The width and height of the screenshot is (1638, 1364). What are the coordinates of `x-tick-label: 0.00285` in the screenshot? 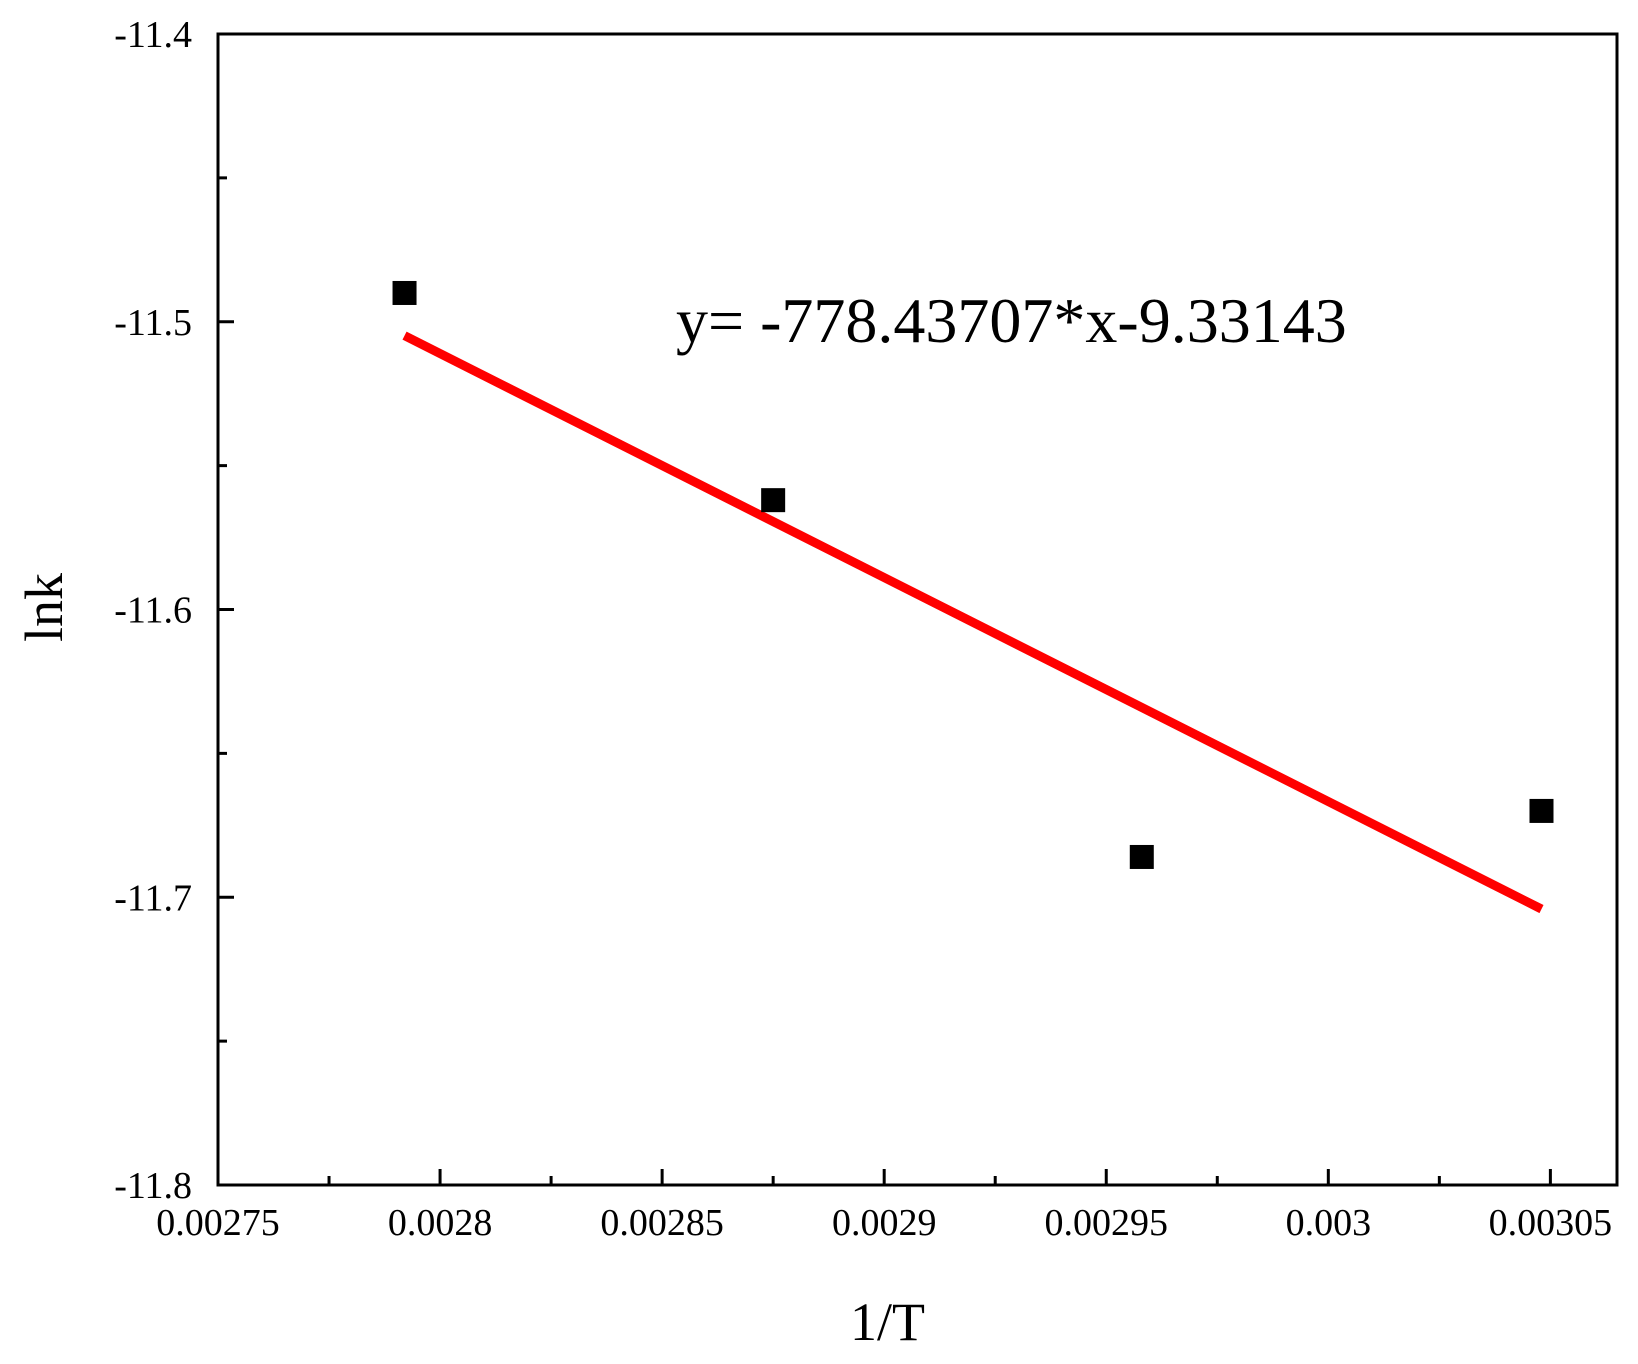 It's located at (662, 1223).